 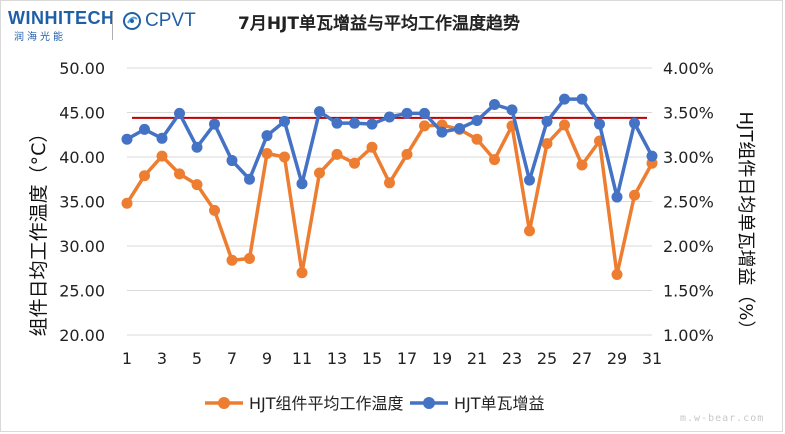 I want to click on left-tick-label: 45.00, so click(x=82, y=113).